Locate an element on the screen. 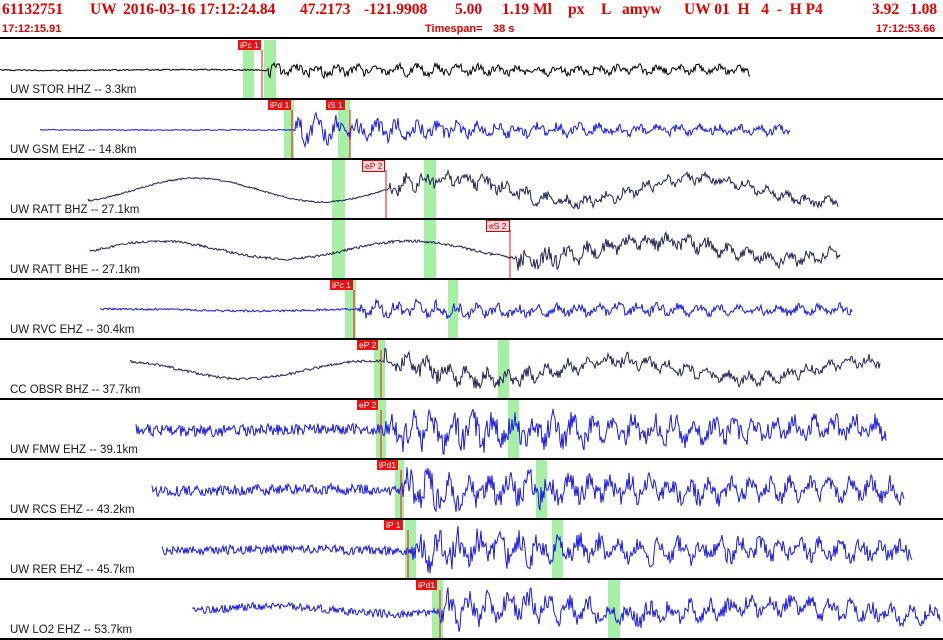  channel-label: CC OBSR BHZ -- 37.7km is located at coordinates (75, 390).